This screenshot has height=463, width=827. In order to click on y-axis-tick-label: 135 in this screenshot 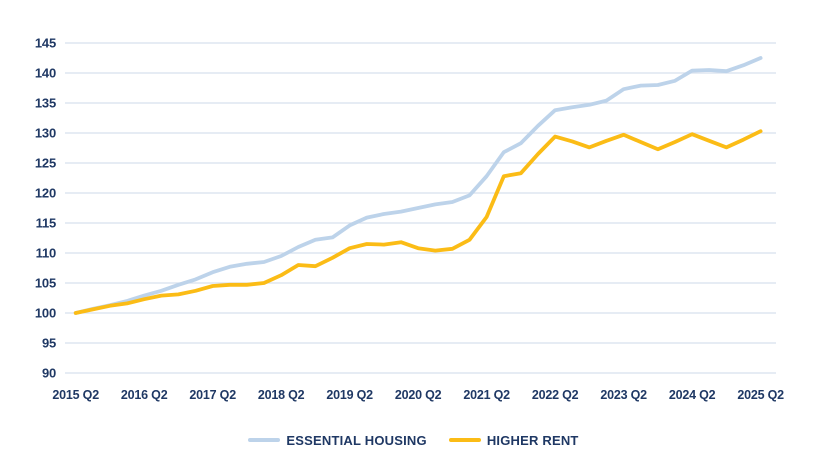, I will do `click(45, 103)`.